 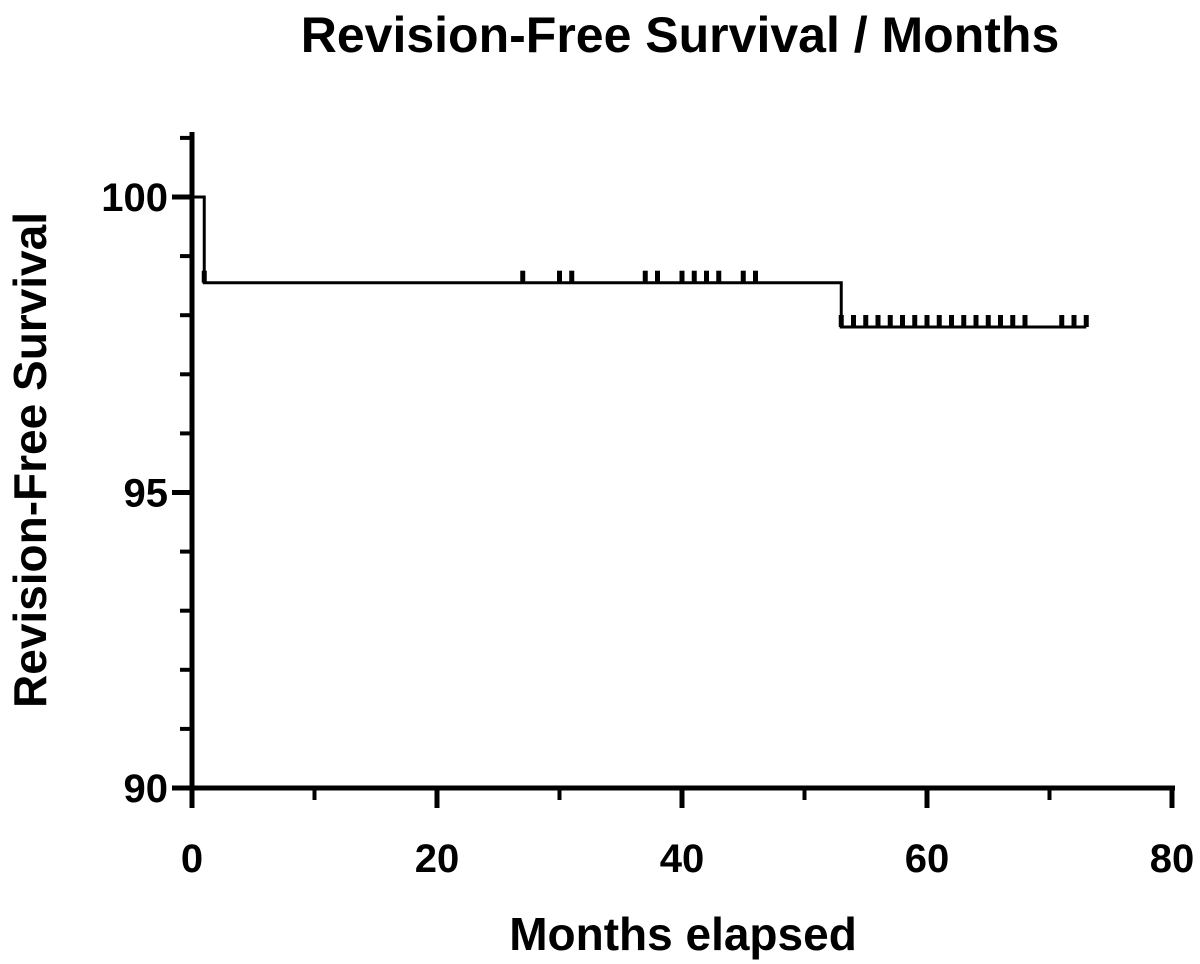 What do you see at coordinates (437, 859) in the screenshot?
I see `x-tick-label: 20` at bounding box center [437, 859].